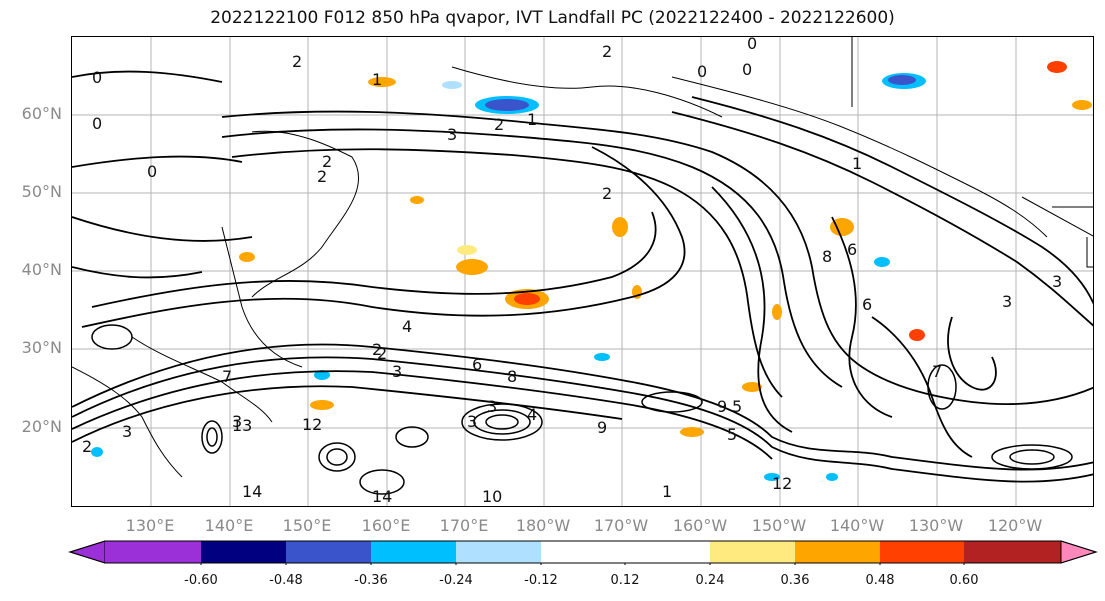  Describe the element at coordinates (779, 525) in the screenshot. I see `lon-label: 150°W` at that location.